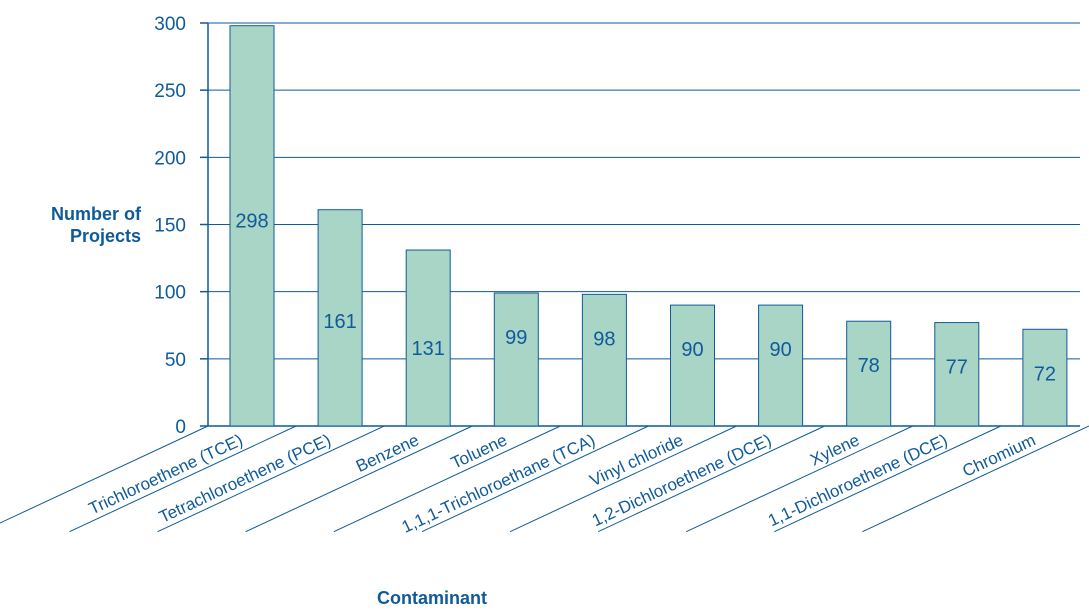 This screenshot has width=1089, height=611. I want to click on y-tick-labels: 0 50 100 150 200 250 300, so click(170, 226).